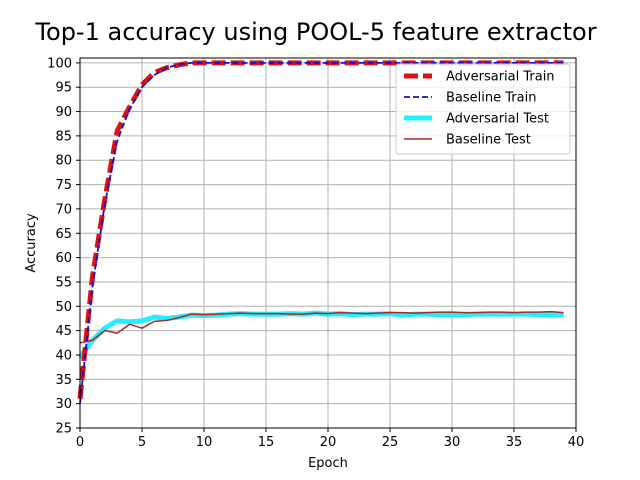 The height and width of the screenshot is (480, 640). I want to click on y-tick-label: 60, so click(63, 258).